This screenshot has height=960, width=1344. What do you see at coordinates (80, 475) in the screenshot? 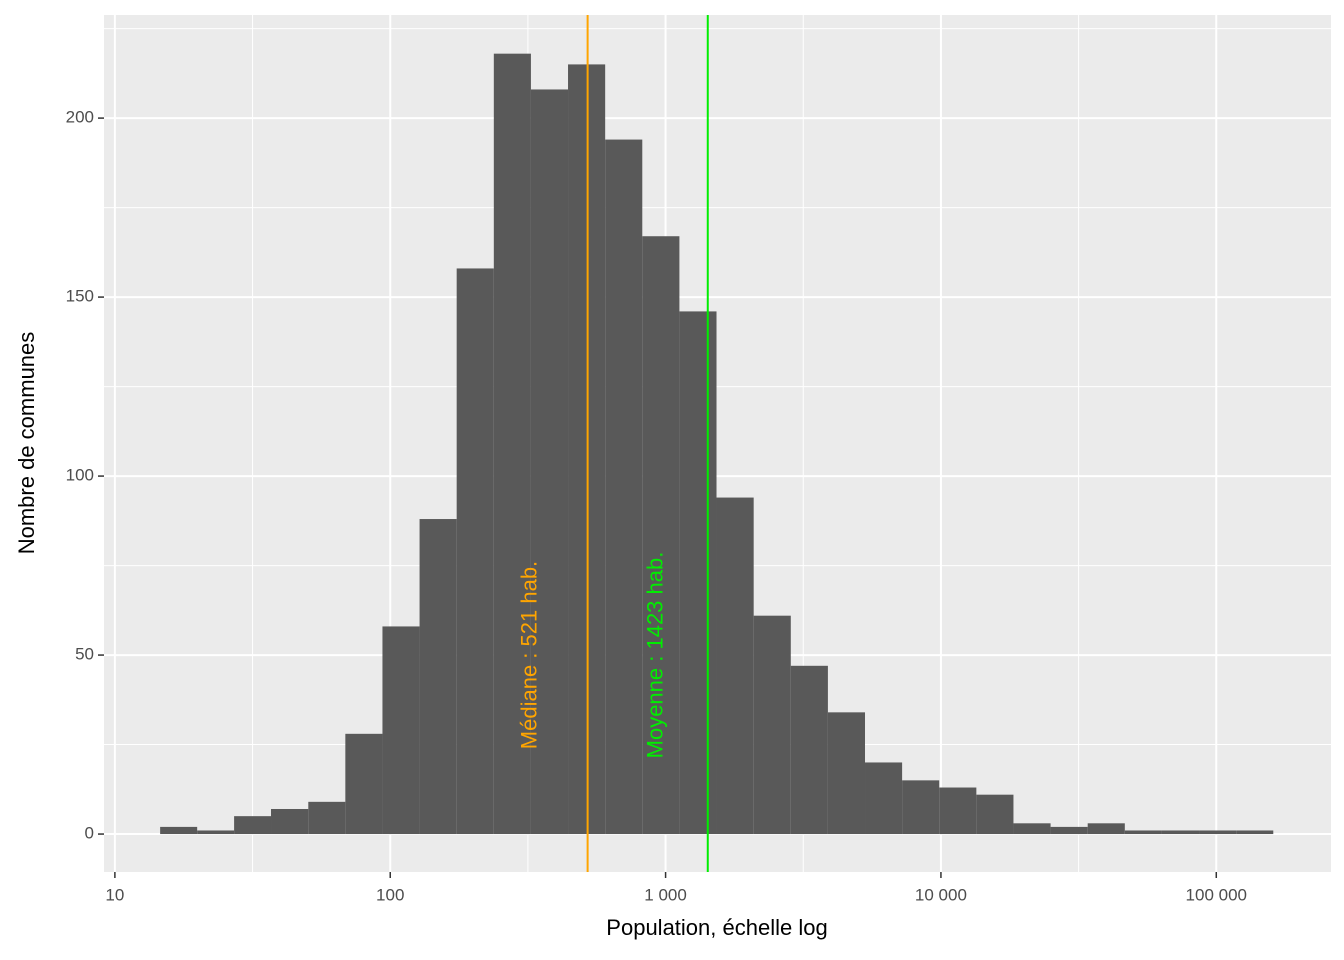
I see `y-tick-label: 100` at bounding box center [80, 475].